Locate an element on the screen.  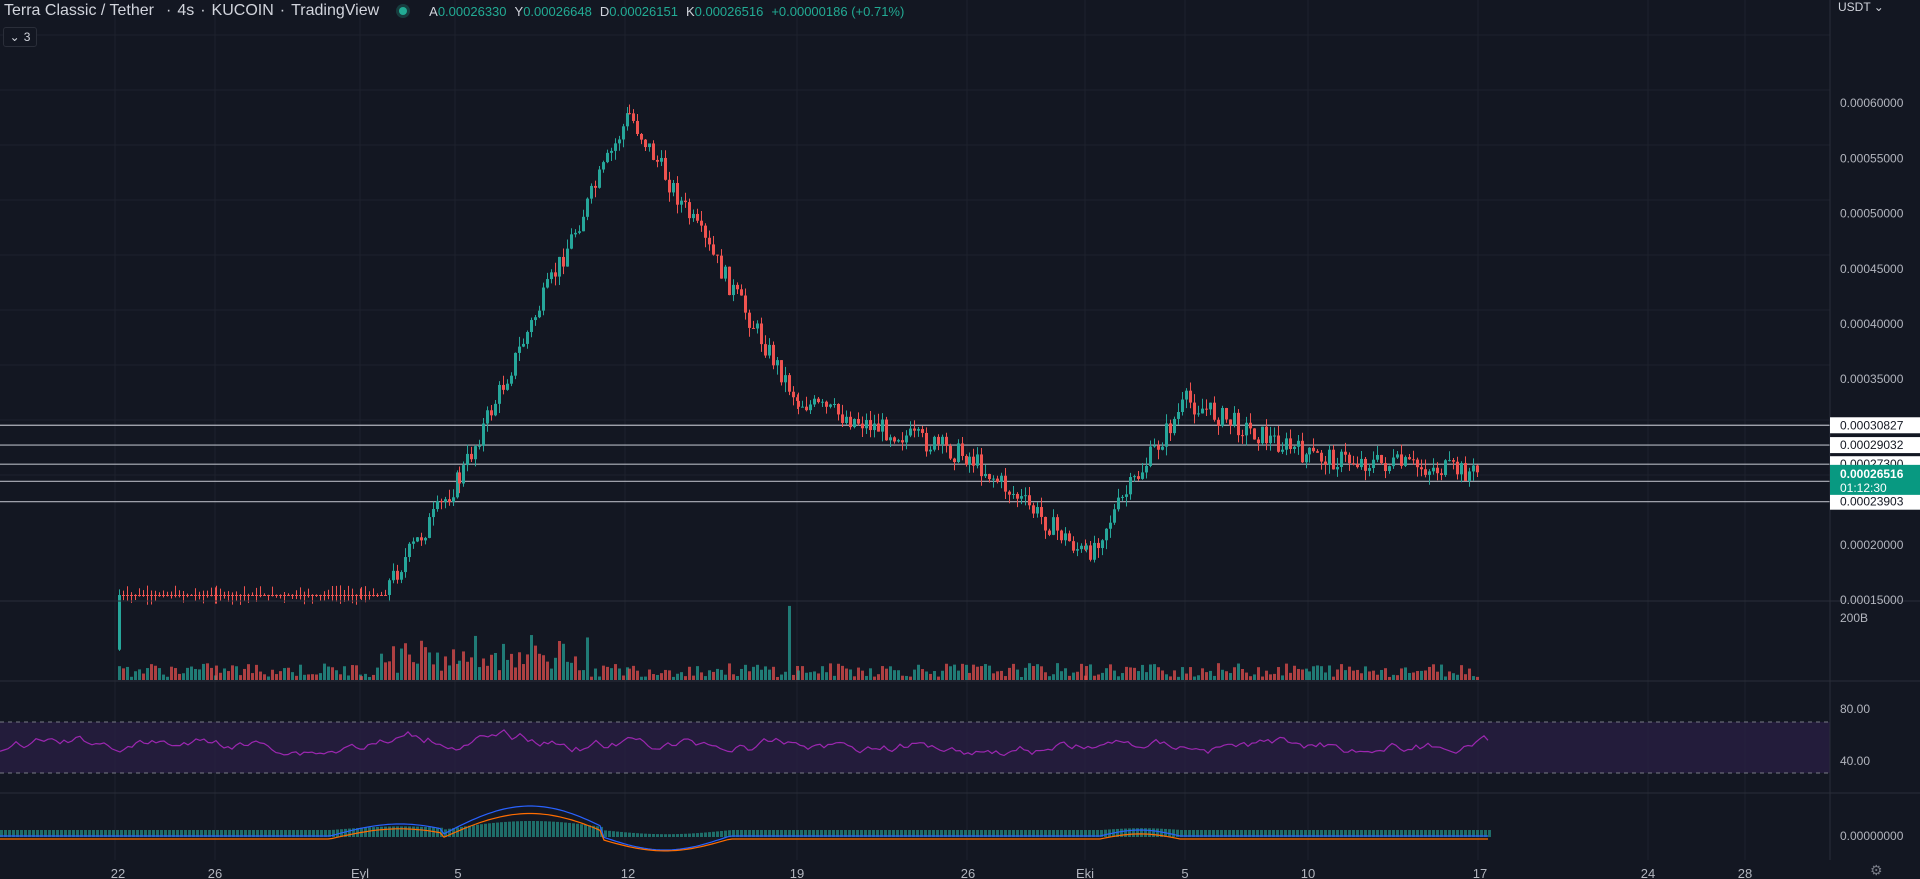
indicators-toggle-button: ⌄ 3 is located at coordinates (20, 37).